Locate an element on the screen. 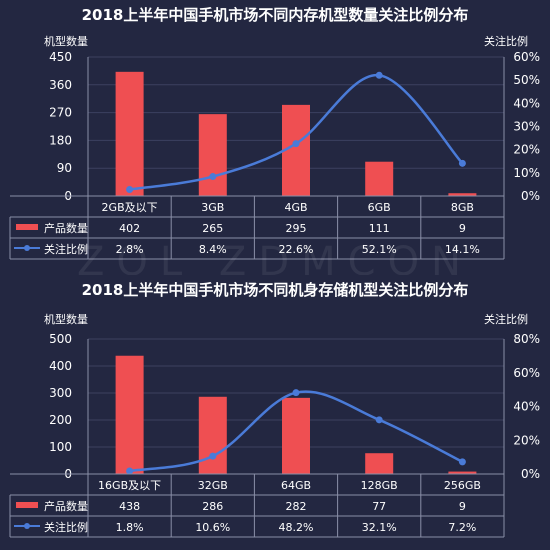 This screenshot has width=550, height=550. watermark: ZOL ZDMCON is located at coordinates (275, 257).